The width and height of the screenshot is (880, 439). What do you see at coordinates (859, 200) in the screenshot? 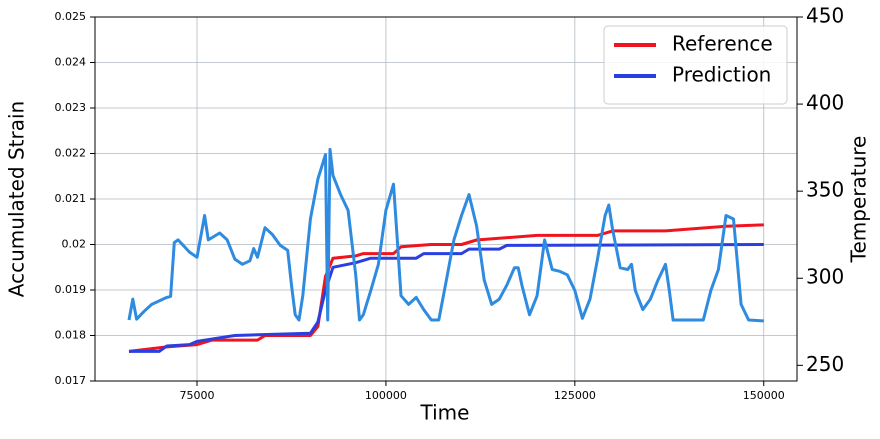
I see `y2-axis-label: Temperature` at bounding box center [859, 200].